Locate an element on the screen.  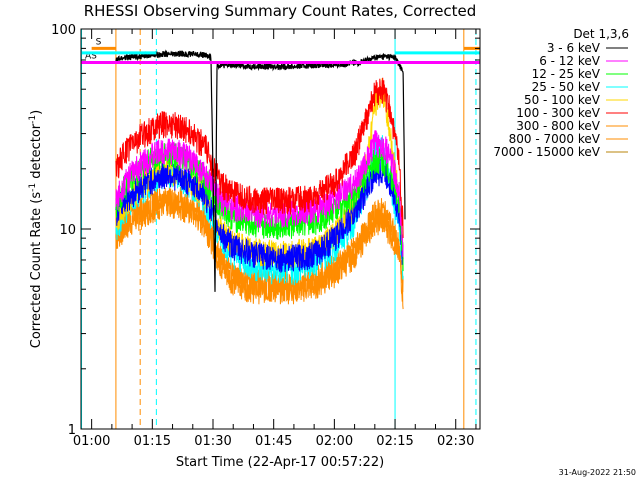
flag-label-0: S is located at coordinates (99, 42).